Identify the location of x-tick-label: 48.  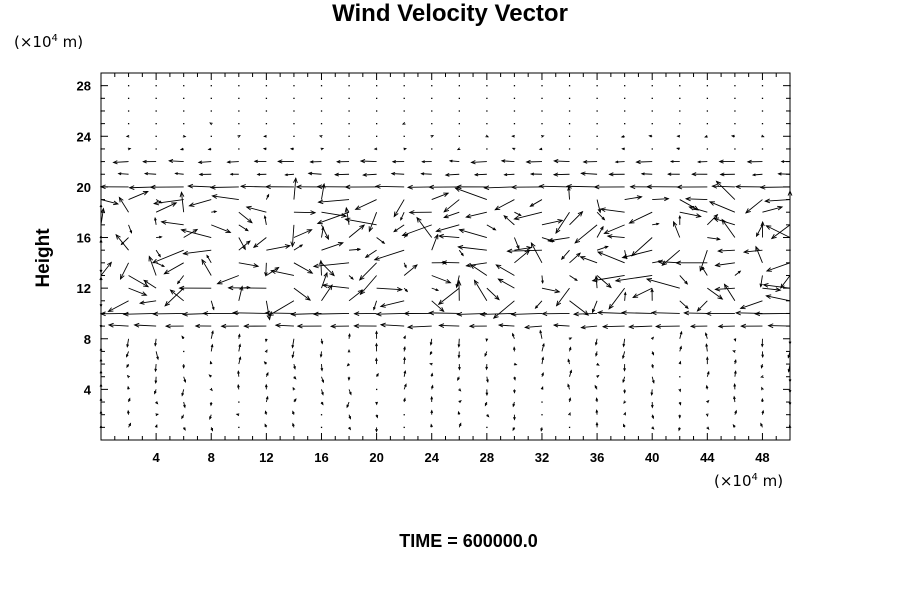
(762, 457).